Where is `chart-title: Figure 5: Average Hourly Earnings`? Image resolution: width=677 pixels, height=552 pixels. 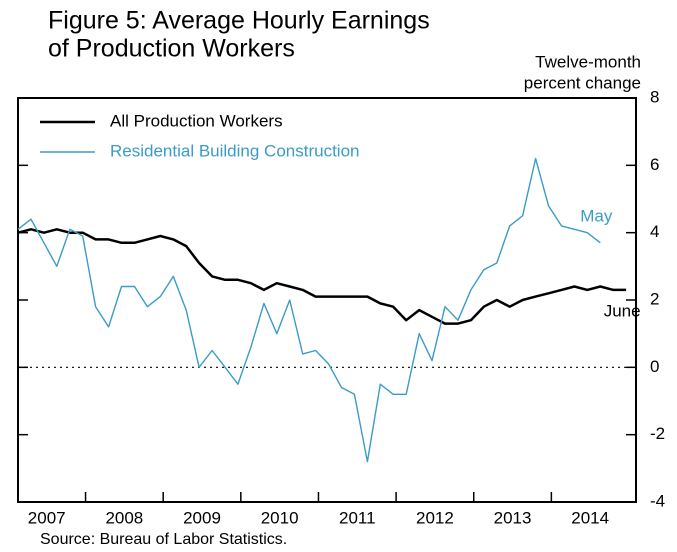
chart-title: Figure 5: Average Hourly Earnings is located at coordinates (239, 21).